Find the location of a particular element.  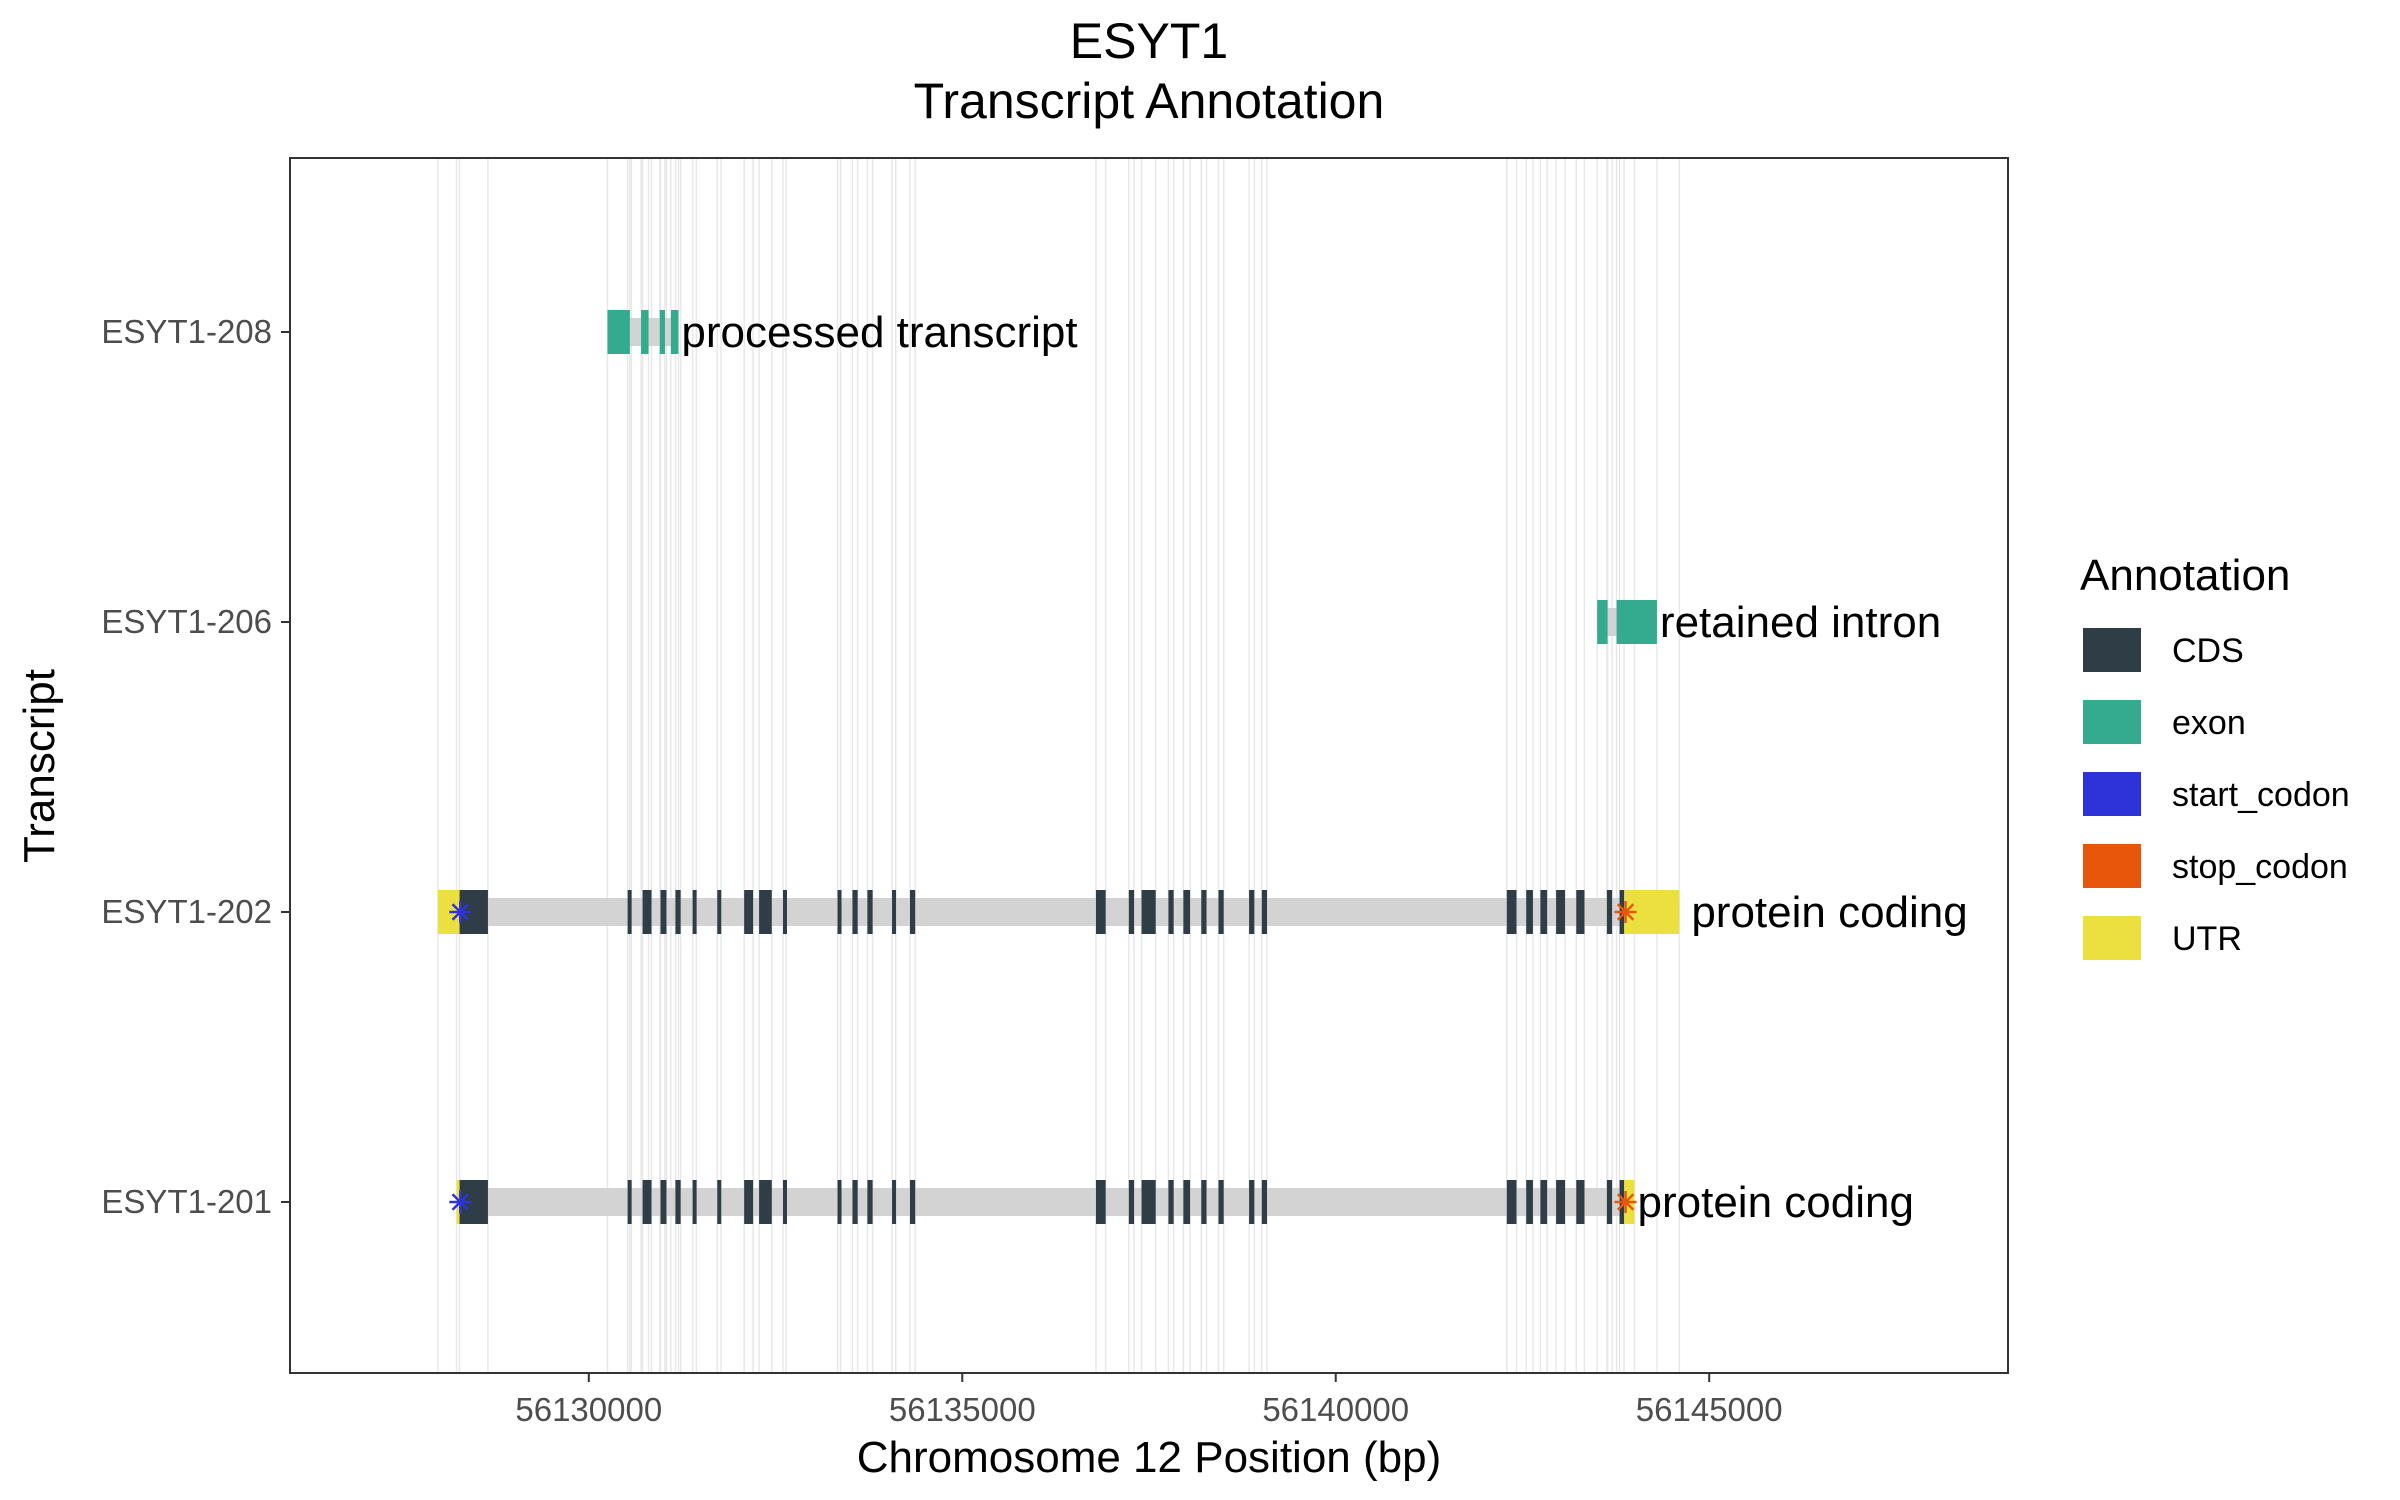

x-axis-title: Chromosome 12 Position (bp) is located at coordinates (1149, 1457).